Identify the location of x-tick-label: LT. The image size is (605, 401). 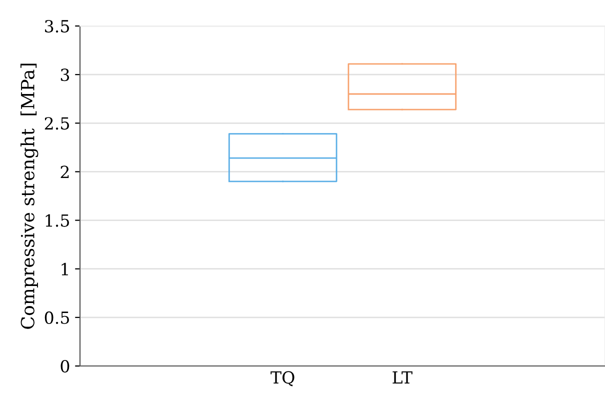
(402, 377).